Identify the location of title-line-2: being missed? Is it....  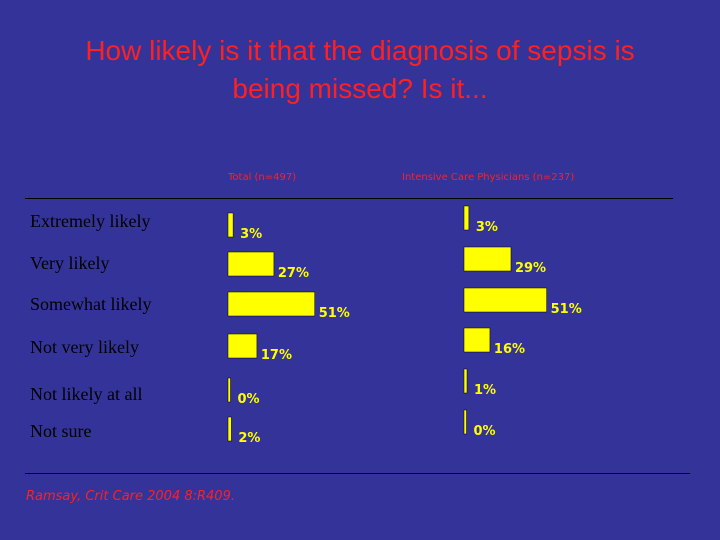
(360, 88).